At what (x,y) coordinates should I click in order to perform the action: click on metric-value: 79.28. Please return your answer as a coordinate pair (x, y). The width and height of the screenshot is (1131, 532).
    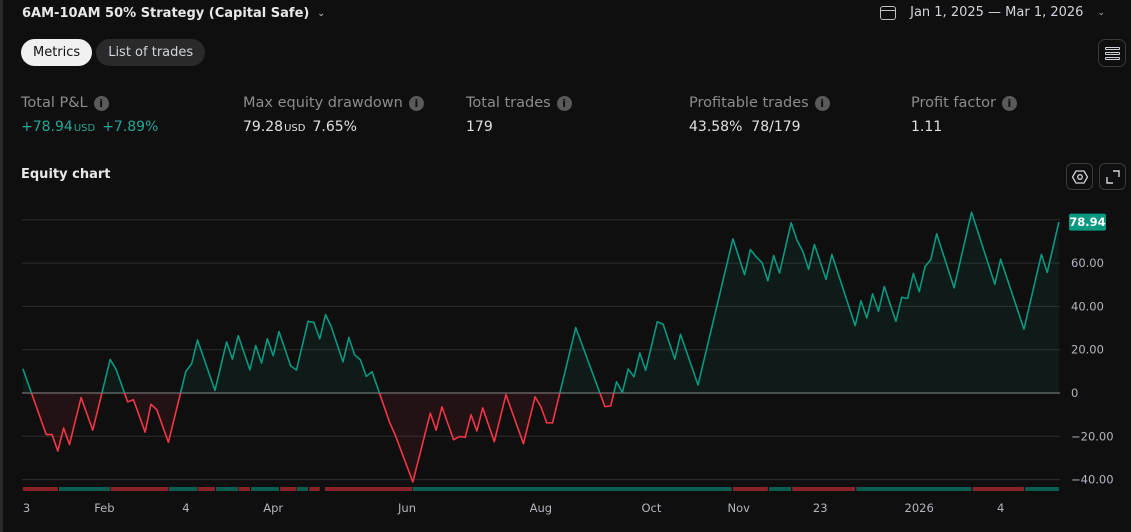
    Looking at the image, I should click on (263, 127).